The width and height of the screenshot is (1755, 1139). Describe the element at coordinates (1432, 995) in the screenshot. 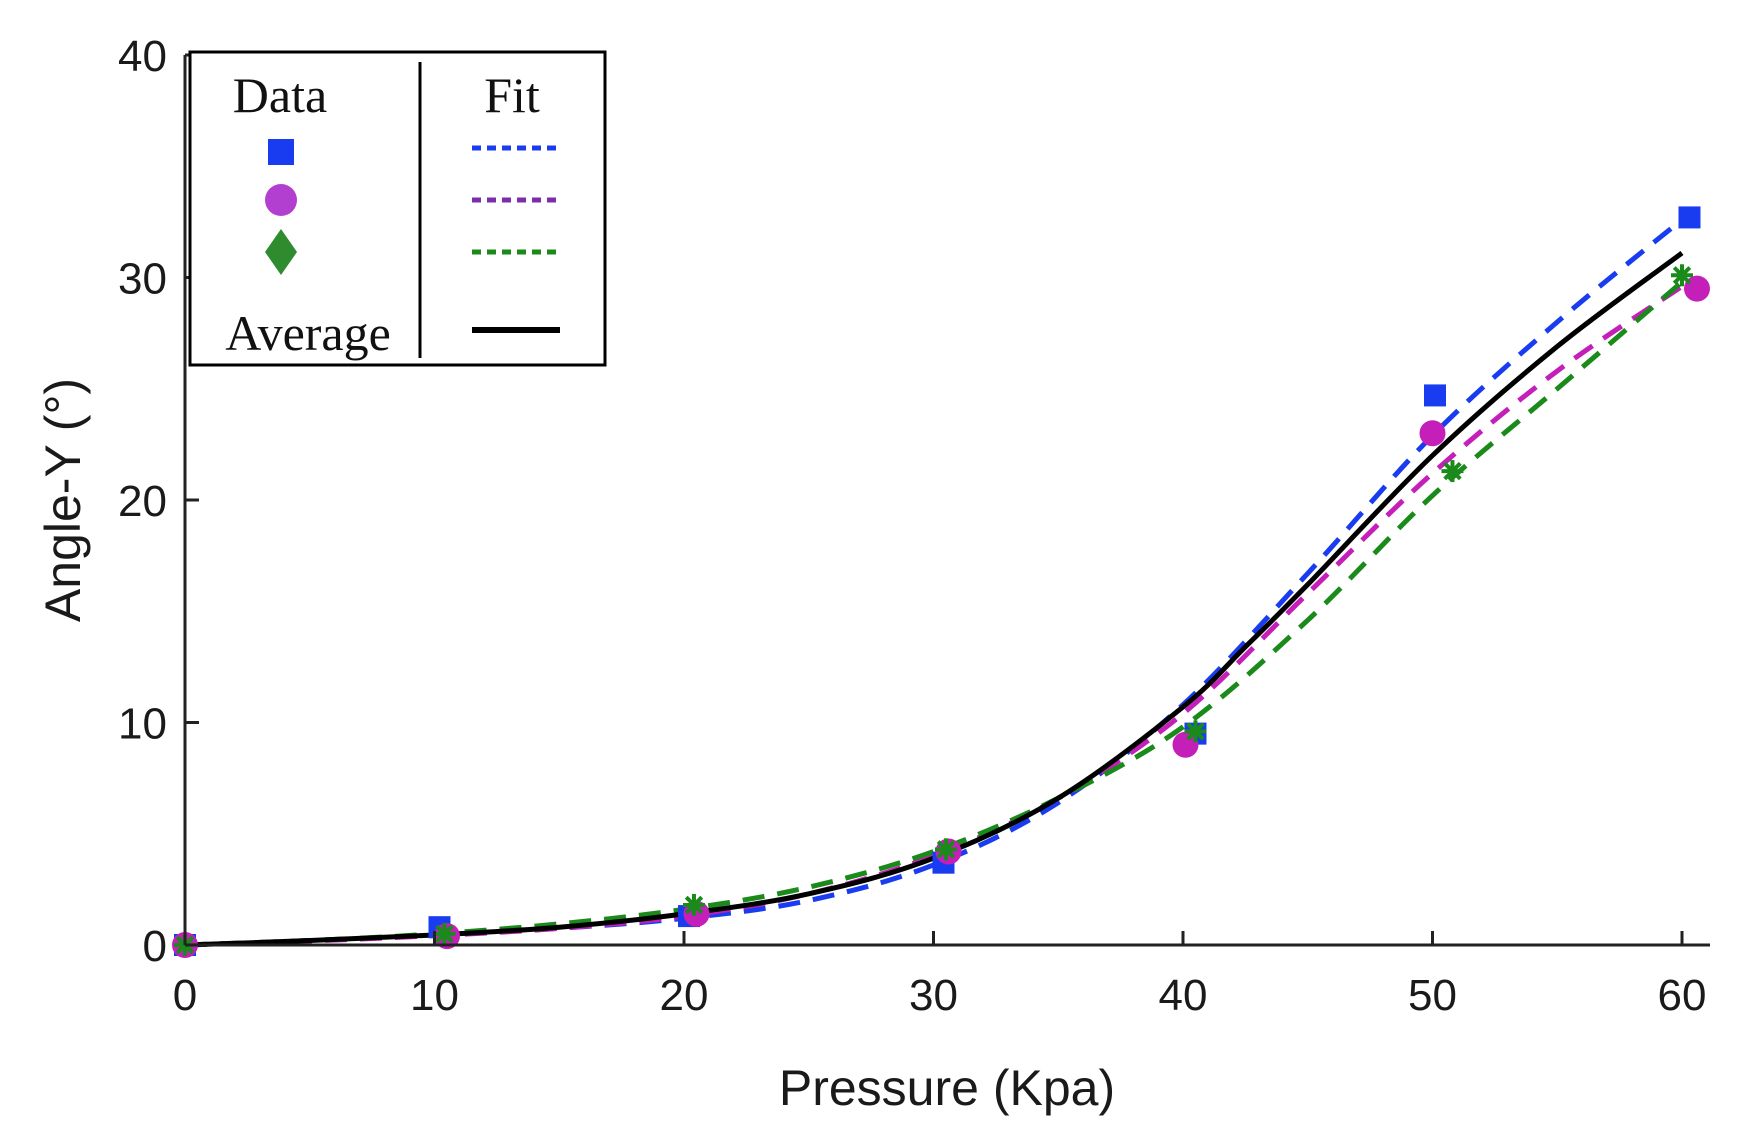

I see `x-tick-label: 50` at that location.